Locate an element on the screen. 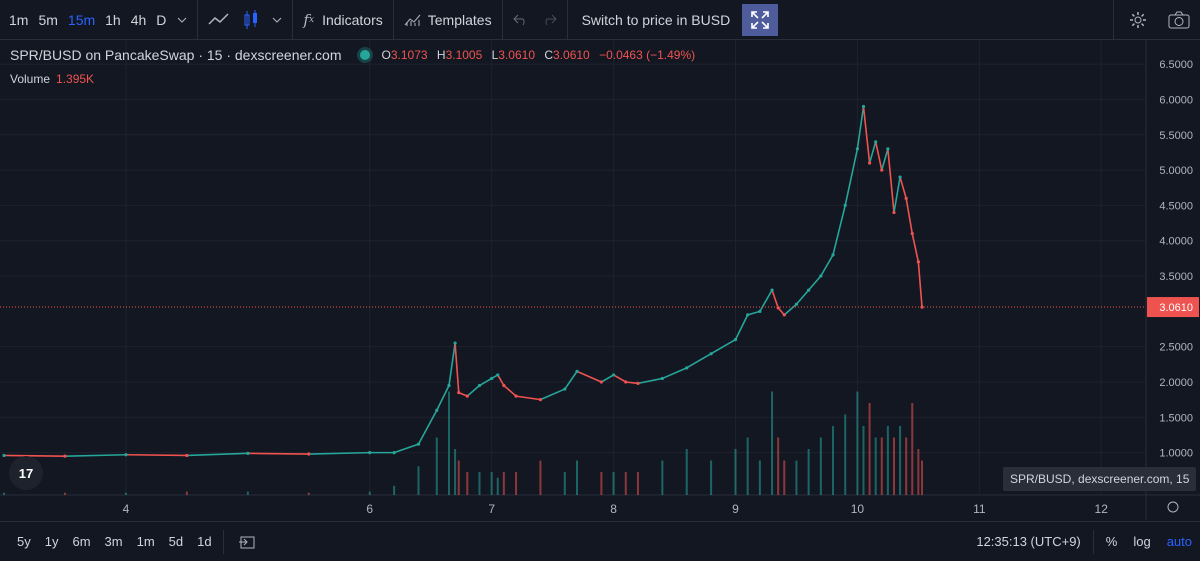  fullscreen-button is located at coordinates (760, 19).